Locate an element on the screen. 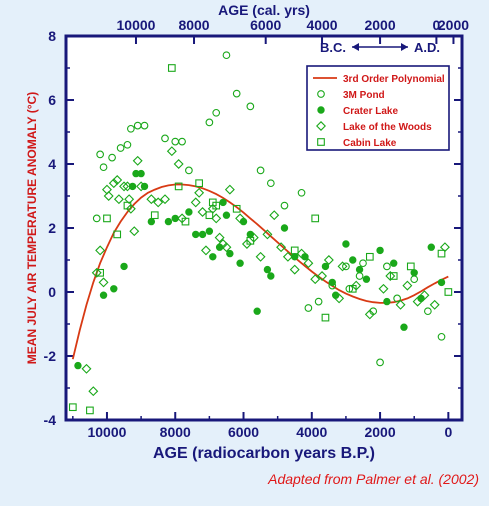 The width and height of the screenshot is (489, 506). legend-box is located at coordinates (378, 108).